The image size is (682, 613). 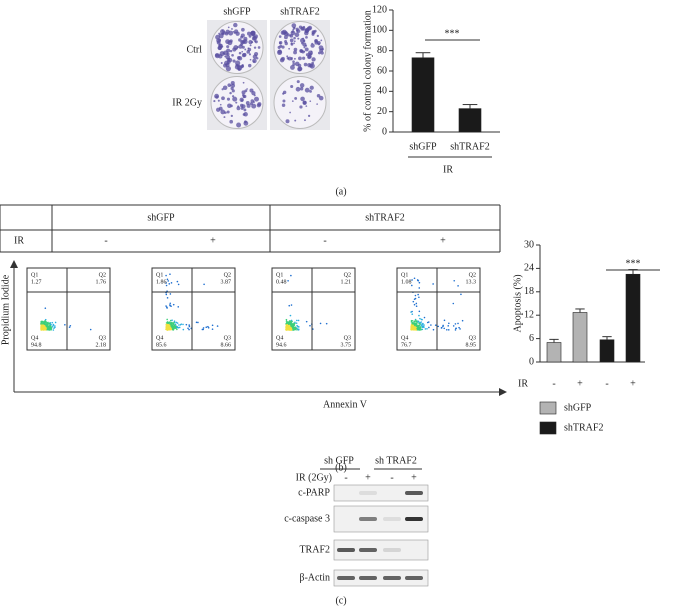 What do you see at coordinates (340, 600) in the screenshot?
I see `caption: (c)` at bounding box center [340, 600].